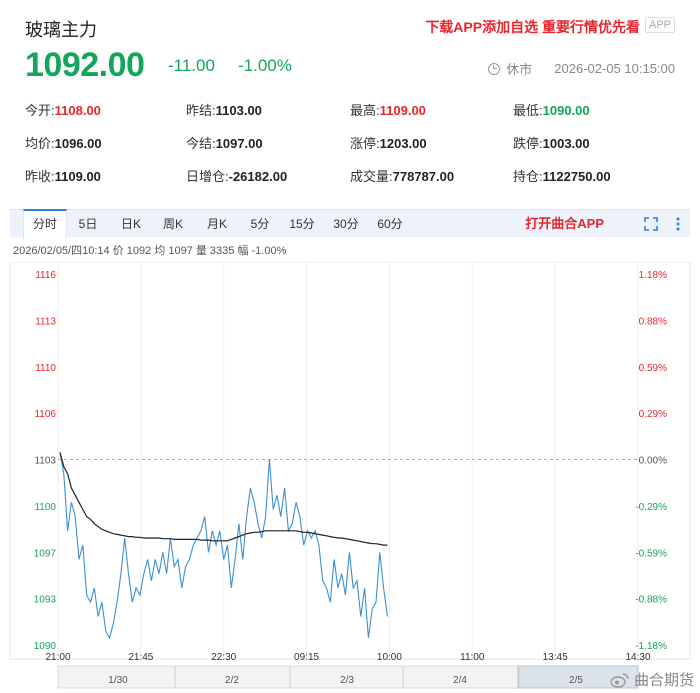 This screenshot has width=700, height=693. What do you see at coordinates (130, 224) in the screenshot?
I see `tab-daily-k: 日K` at bounding box center [130, 224].